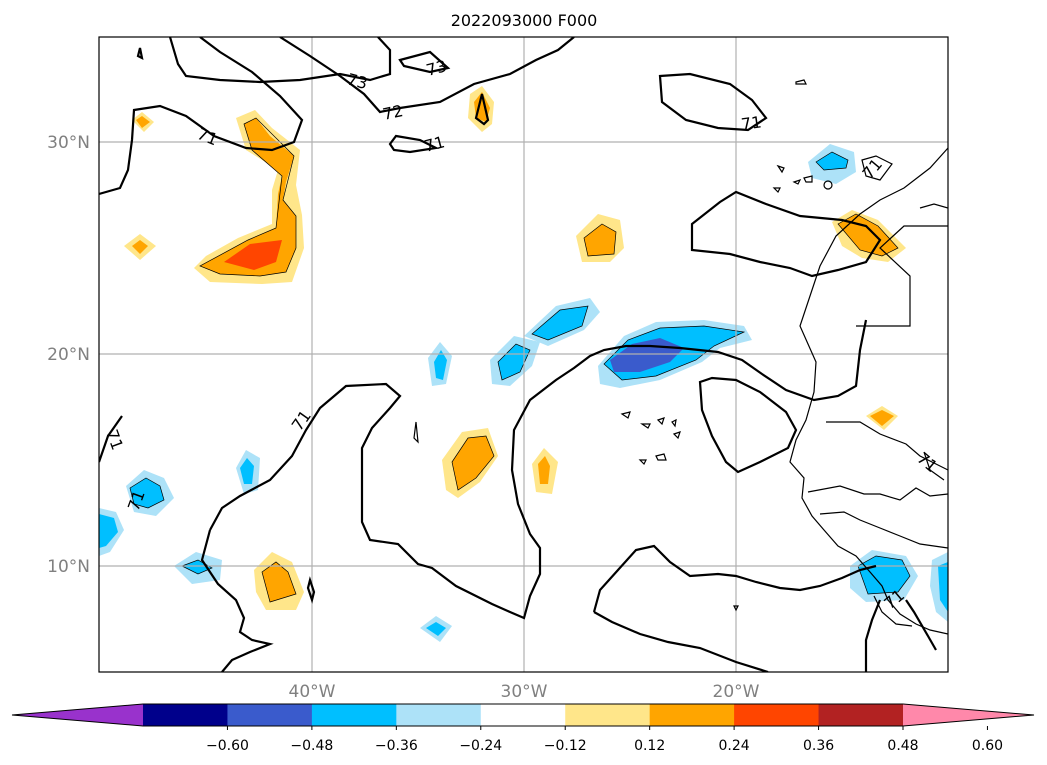 This screenshot has width=1047, height=765. Describe the element at coordinates (227, 746) in the screenshot. I see `colorbar-tick-label: −0.60` at that location.